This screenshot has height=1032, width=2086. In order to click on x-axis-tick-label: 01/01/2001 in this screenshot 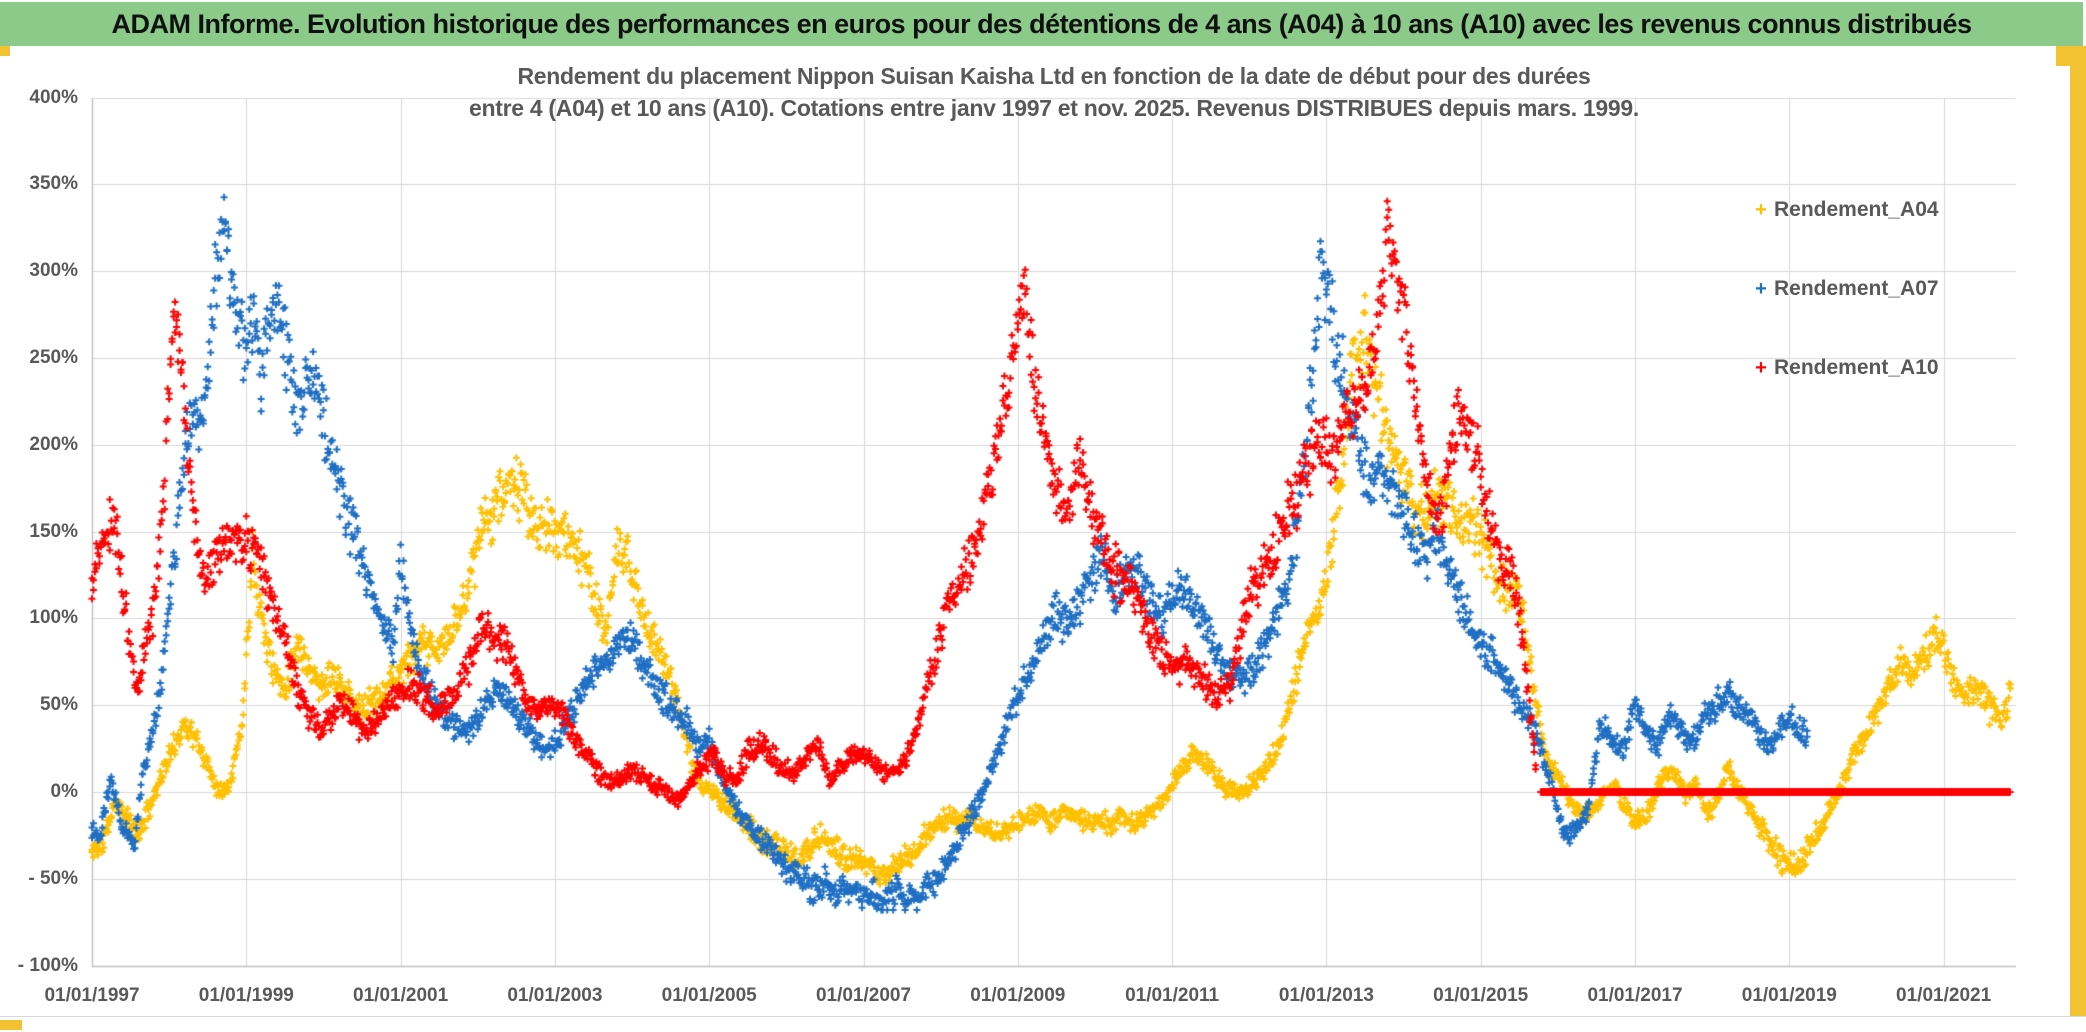, I will do `click(401, 995)`.